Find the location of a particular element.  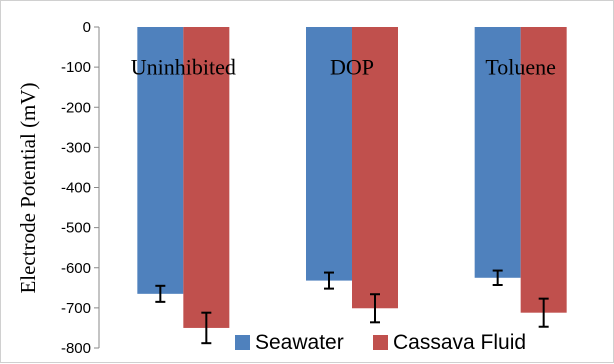

legend-label: Seawater is located at coordinates (299, 342).